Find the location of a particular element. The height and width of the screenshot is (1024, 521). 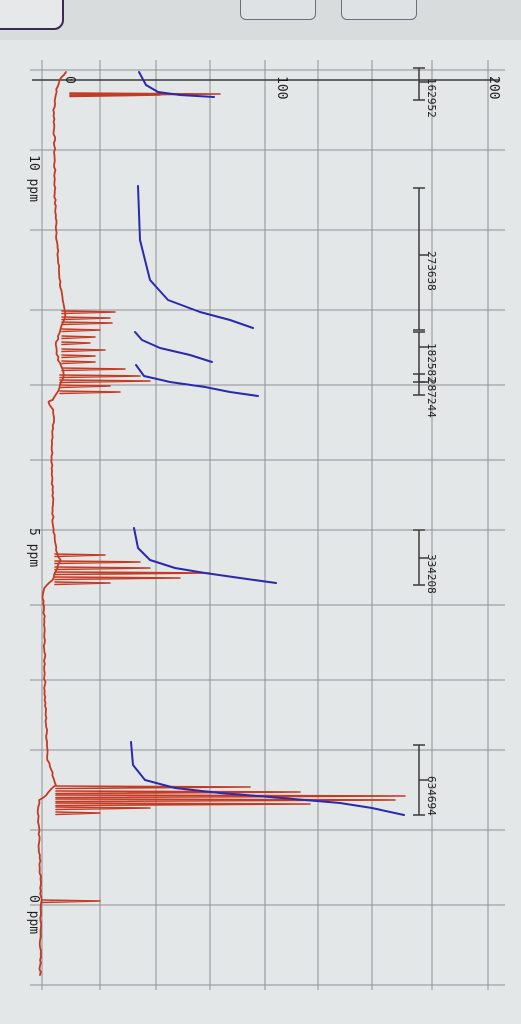

toolbar-button-right is located at coordinates (379, 10).